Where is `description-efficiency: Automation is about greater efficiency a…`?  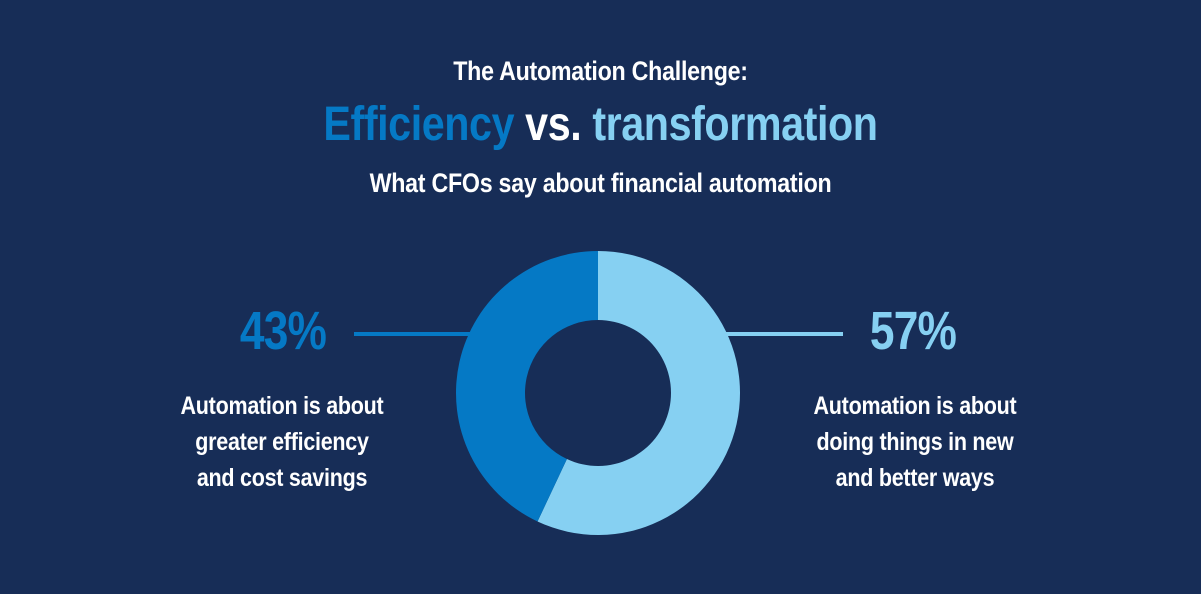 description-efficiency: Automation is about greater efficiency a… is located at coordinates (282, 442).